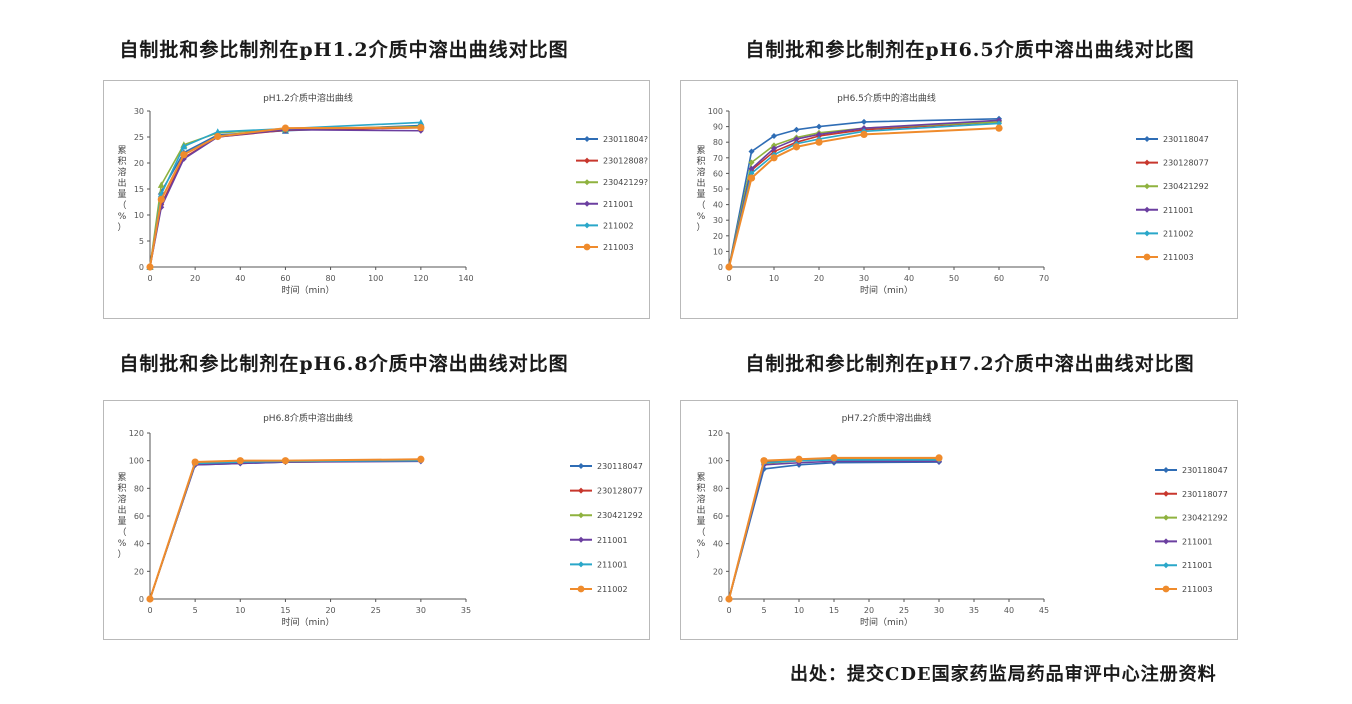  What do you see at coordinates (375, 278) in the screenshot?
I see `x-tick-label: 100` at bounding box center [375, 278].